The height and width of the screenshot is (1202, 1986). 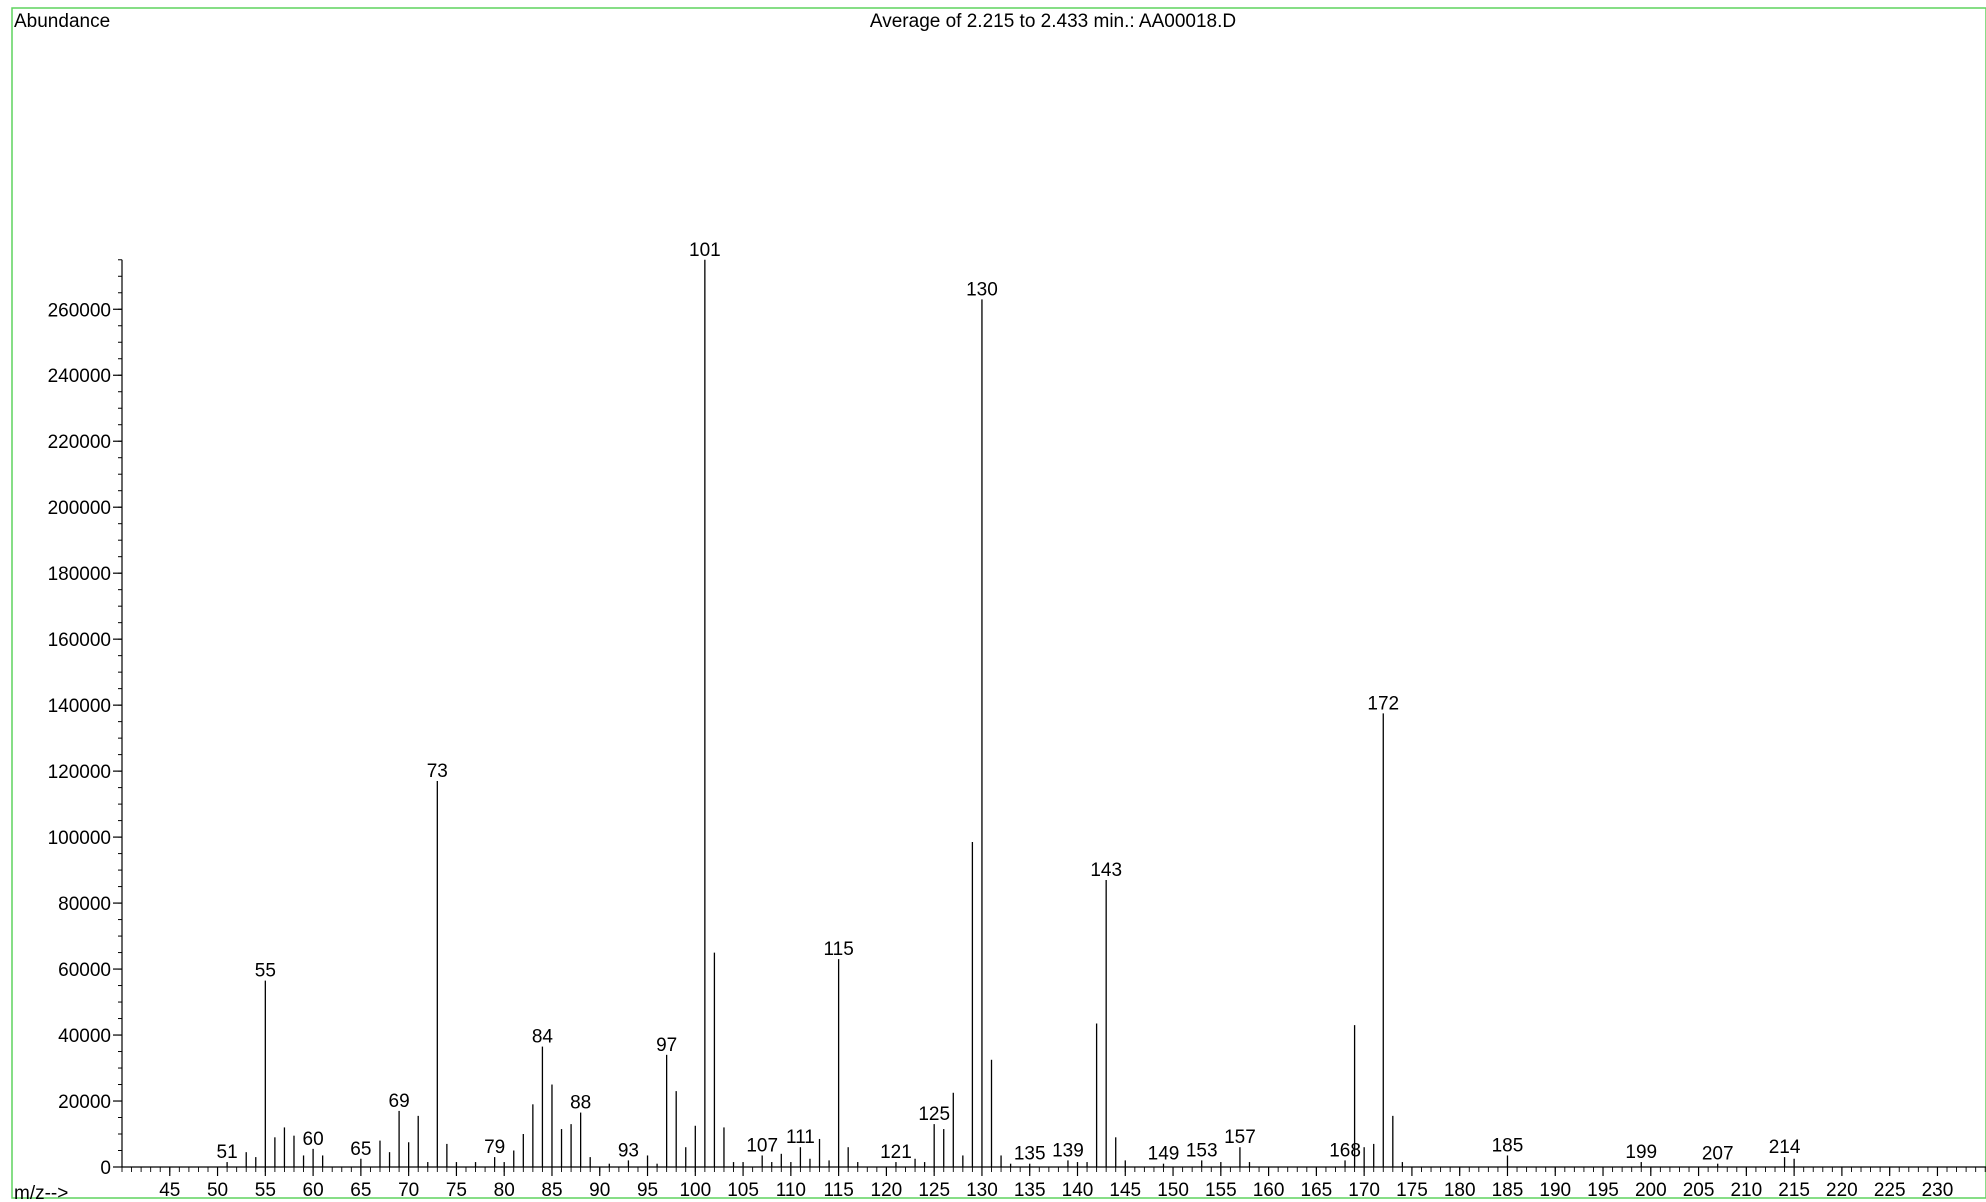 What do you see at coordinates (313, 1190) in the screenshot?
I see `x-tick-label: 60` at bounding box center [313, 1190].